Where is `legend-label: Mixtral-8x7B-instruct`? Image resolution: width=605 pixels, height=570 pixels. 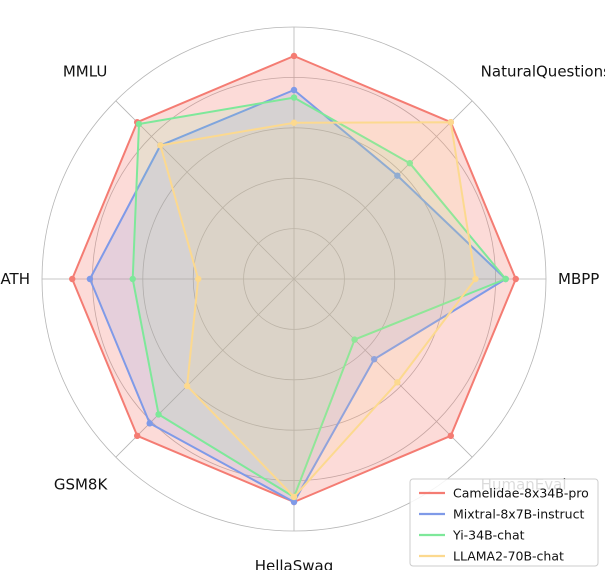
legend-label: Mixtral-8x7B-instruct is located at coordinates (518, 514).